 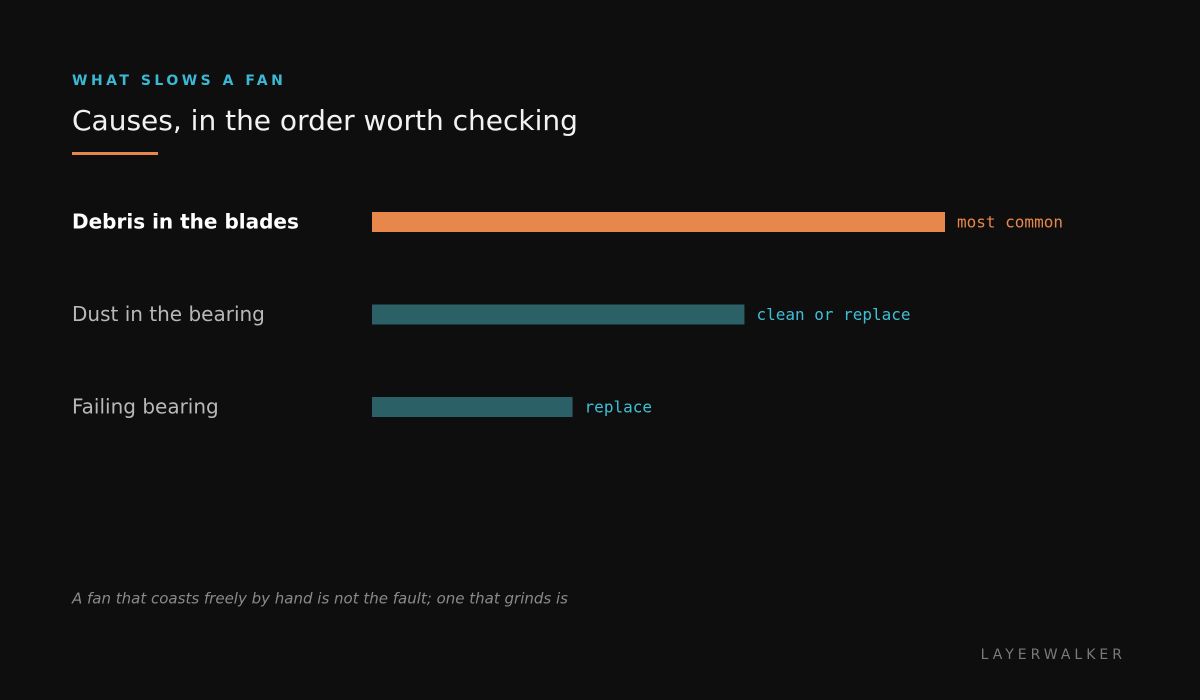 What do you see at coordinates (145, 407) in the screenshot?
I see `category-label: Failing bearing` at bounding box center [145, 407].